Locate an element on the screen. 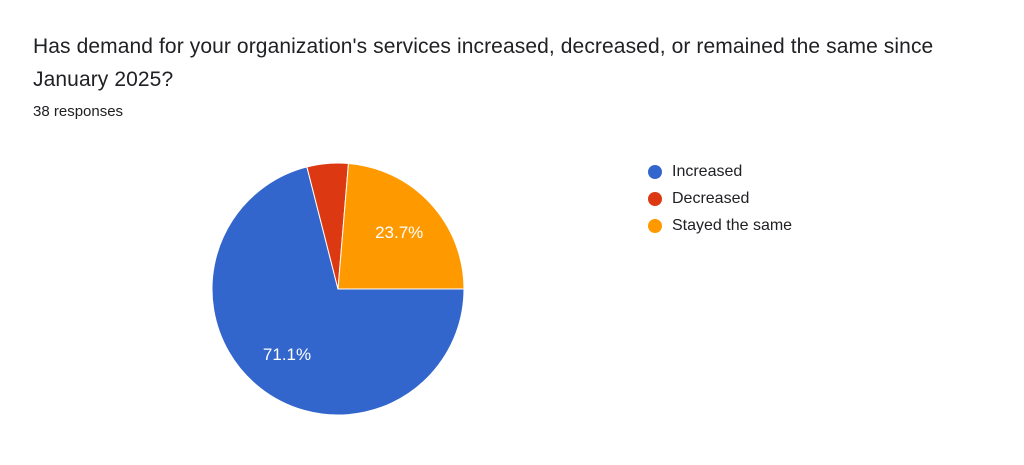  chart-legend: Increased Decreased Stayed the same is located at coordinates (720, 198).